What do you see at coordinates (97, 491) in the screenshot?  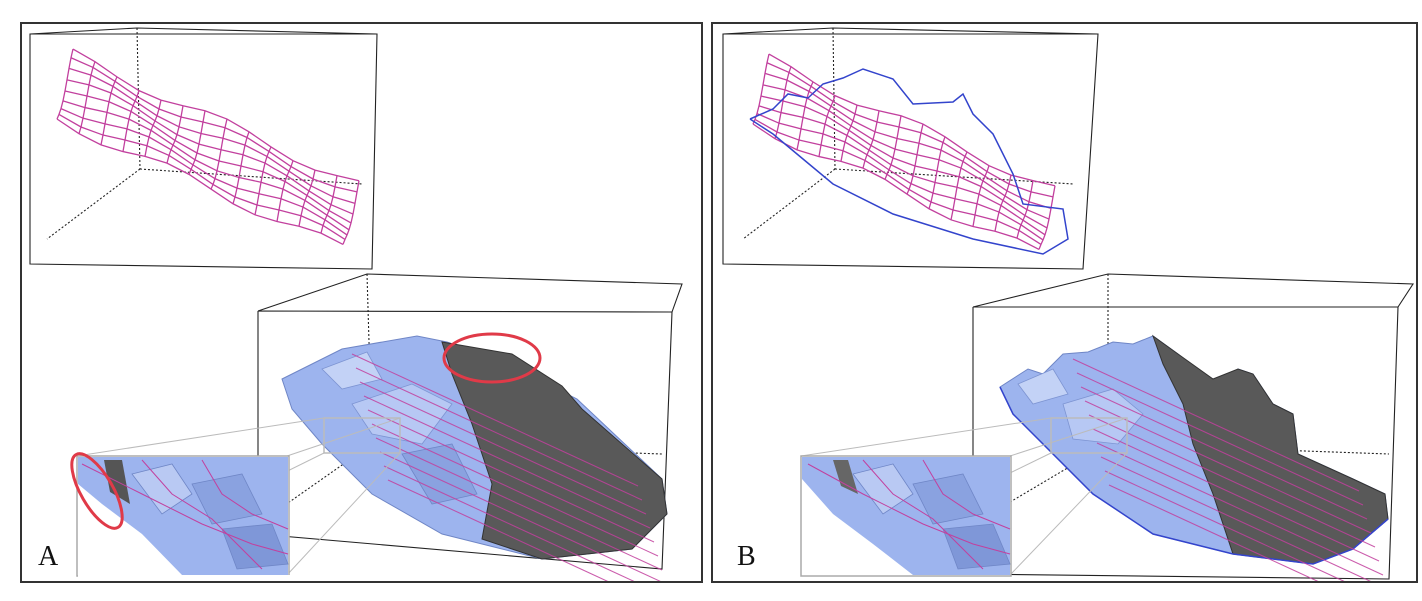 I see `edge-circle` at bounding box center [97, 491].